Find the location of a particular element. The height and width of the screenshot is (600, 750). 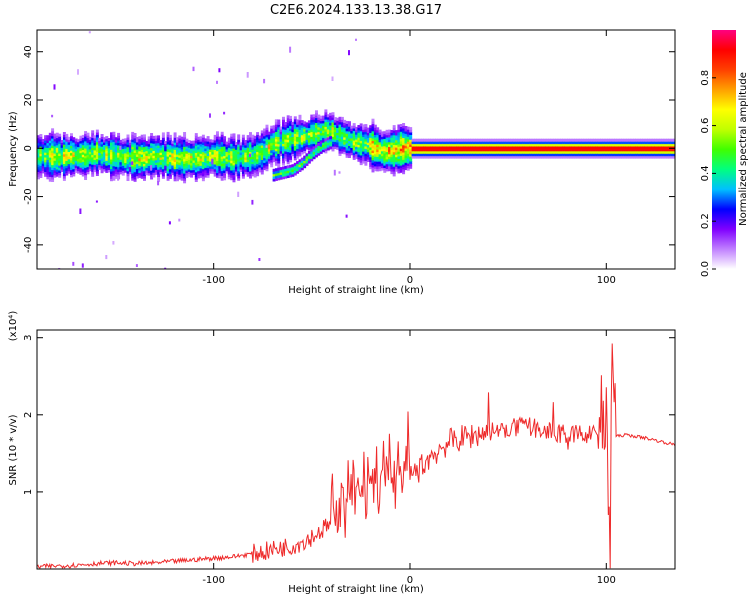

heatmap-noise-cell is located at coordinates (118, 178).